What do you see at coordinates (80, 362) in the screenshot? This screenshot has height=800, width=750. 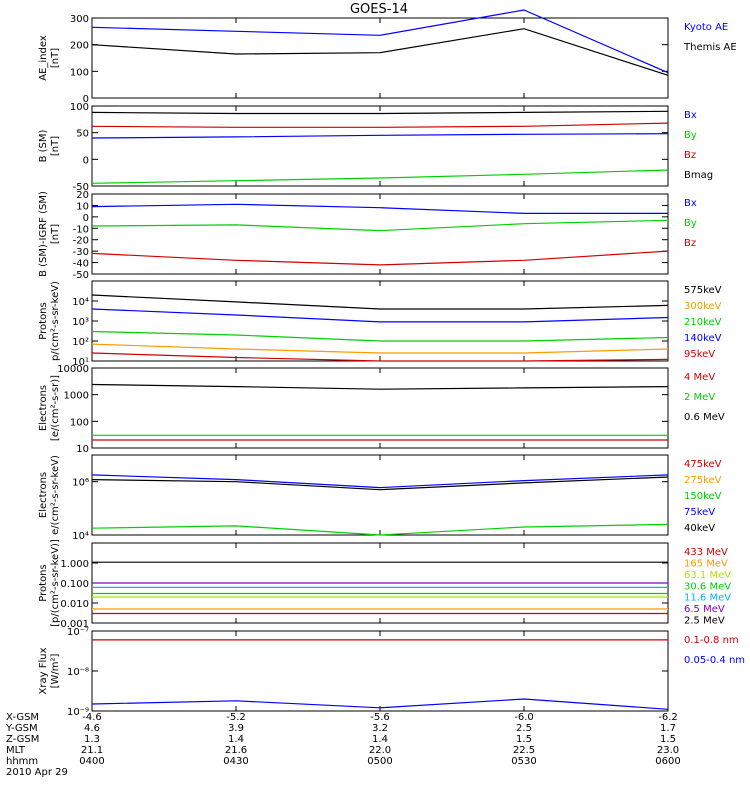 I see `y-tick-label: 10¹` at bounding box center [80, 362].